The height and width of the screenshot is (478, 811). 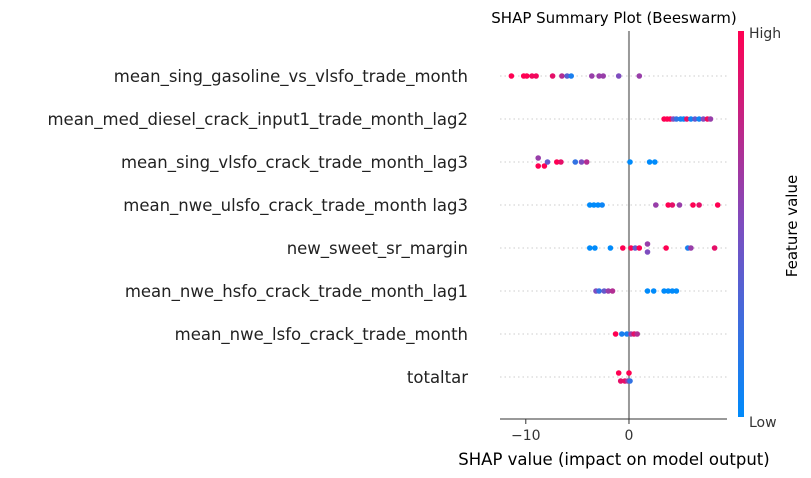 What do you see at coordinates (437, 377) in the screenshot?
I see `feature-label: totaltar` at bounding box center [437, 377].